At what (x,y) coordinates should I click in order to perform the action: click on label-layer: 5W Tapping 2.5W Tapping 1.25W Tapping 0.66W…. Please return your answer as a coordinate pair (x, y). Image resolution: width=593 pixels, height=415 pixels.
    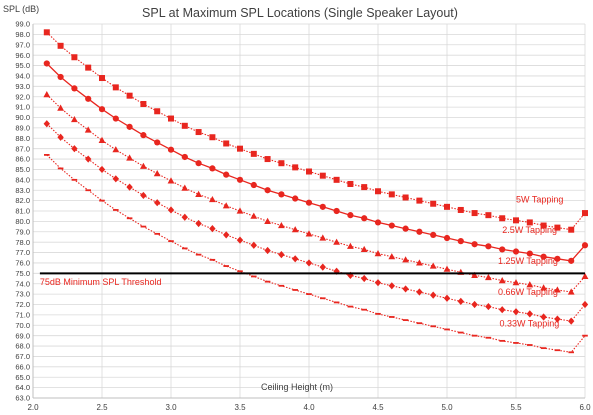
    Looking at the image, I should click on (530, 262).